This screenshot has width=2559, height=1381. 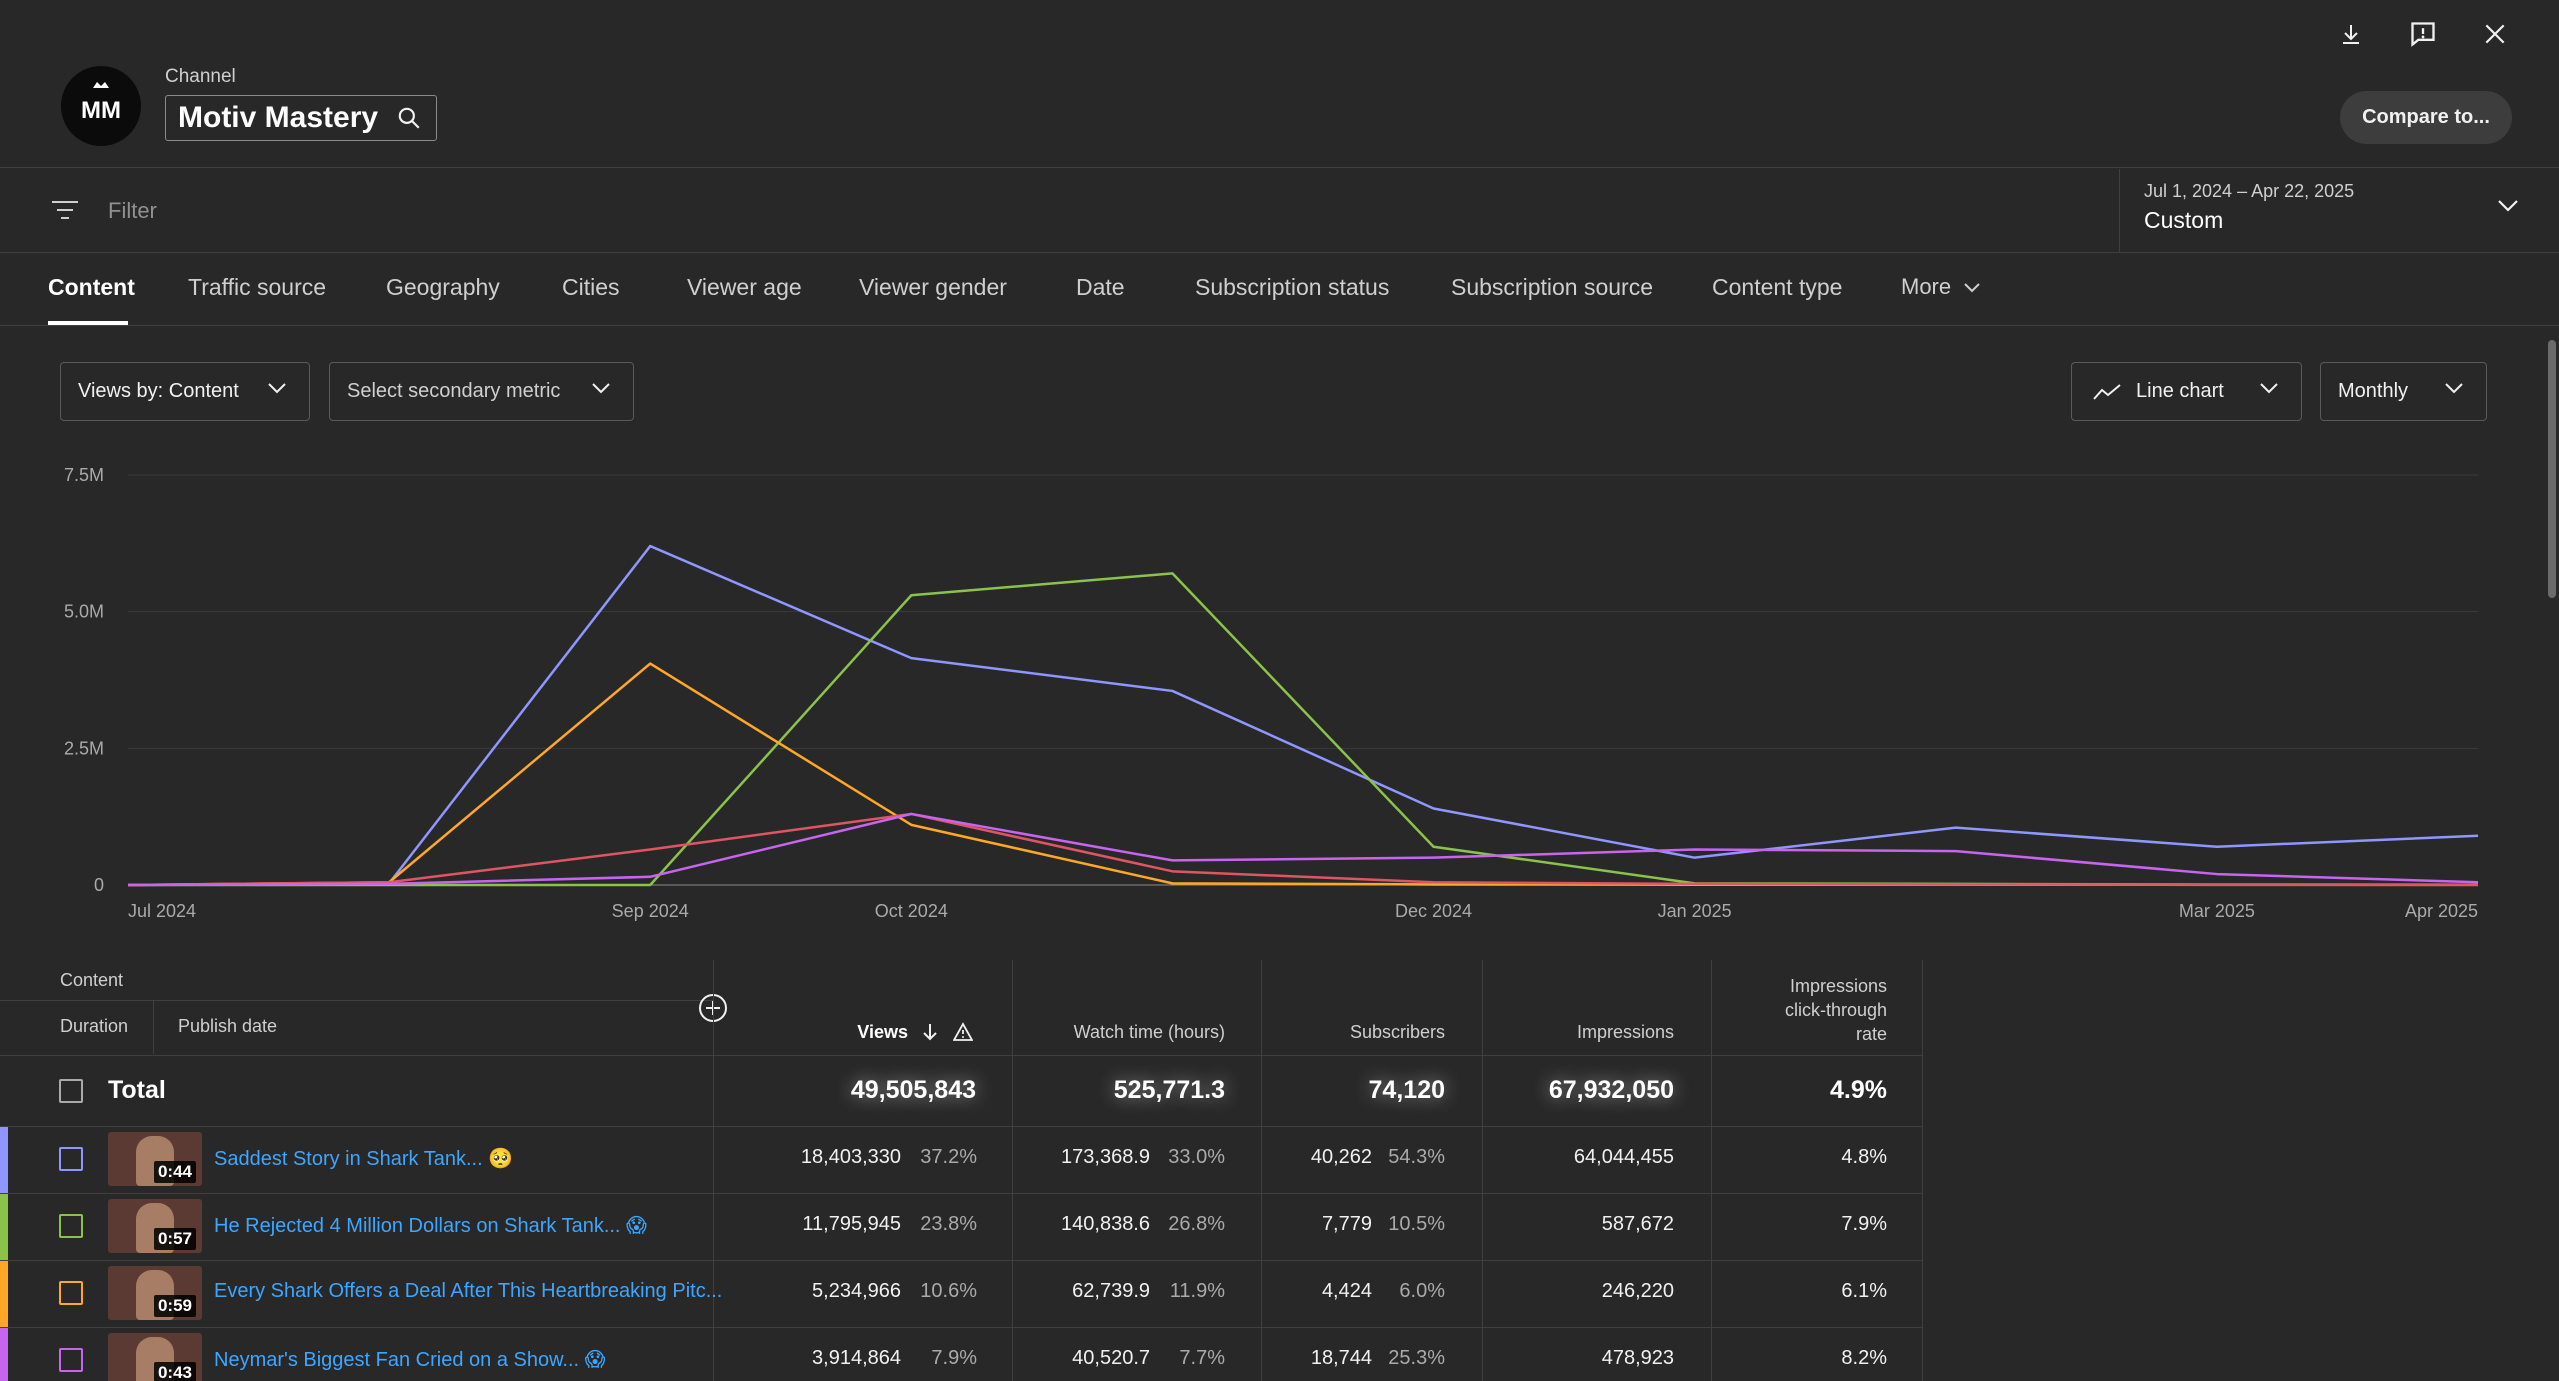 What do you see at coordinates (1864, 1224) in the screenshot?
I see `ctr-value: 7.9%` at bounding box center [1864, 1224].